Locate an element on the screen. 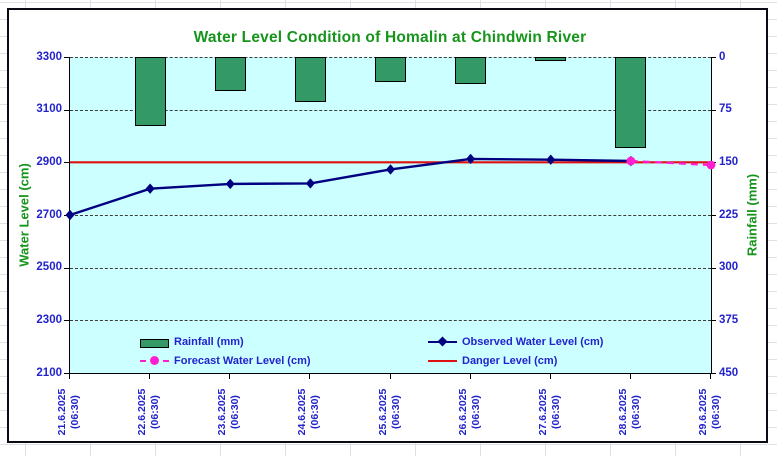 Image resolution: width=777 pixels, height=456 pixels. x-axis-label-text: 29.6.2025 (06:30) is located at coordinates (709, 412).